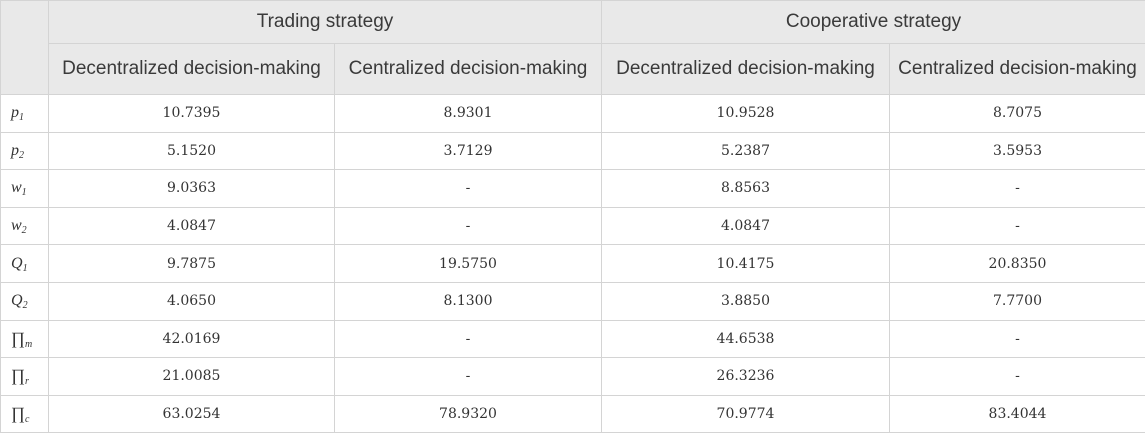 The image size is (1145, 433). I want to click on header-group-row: Trading strategy Cooperative strategy, so click(573, 22).